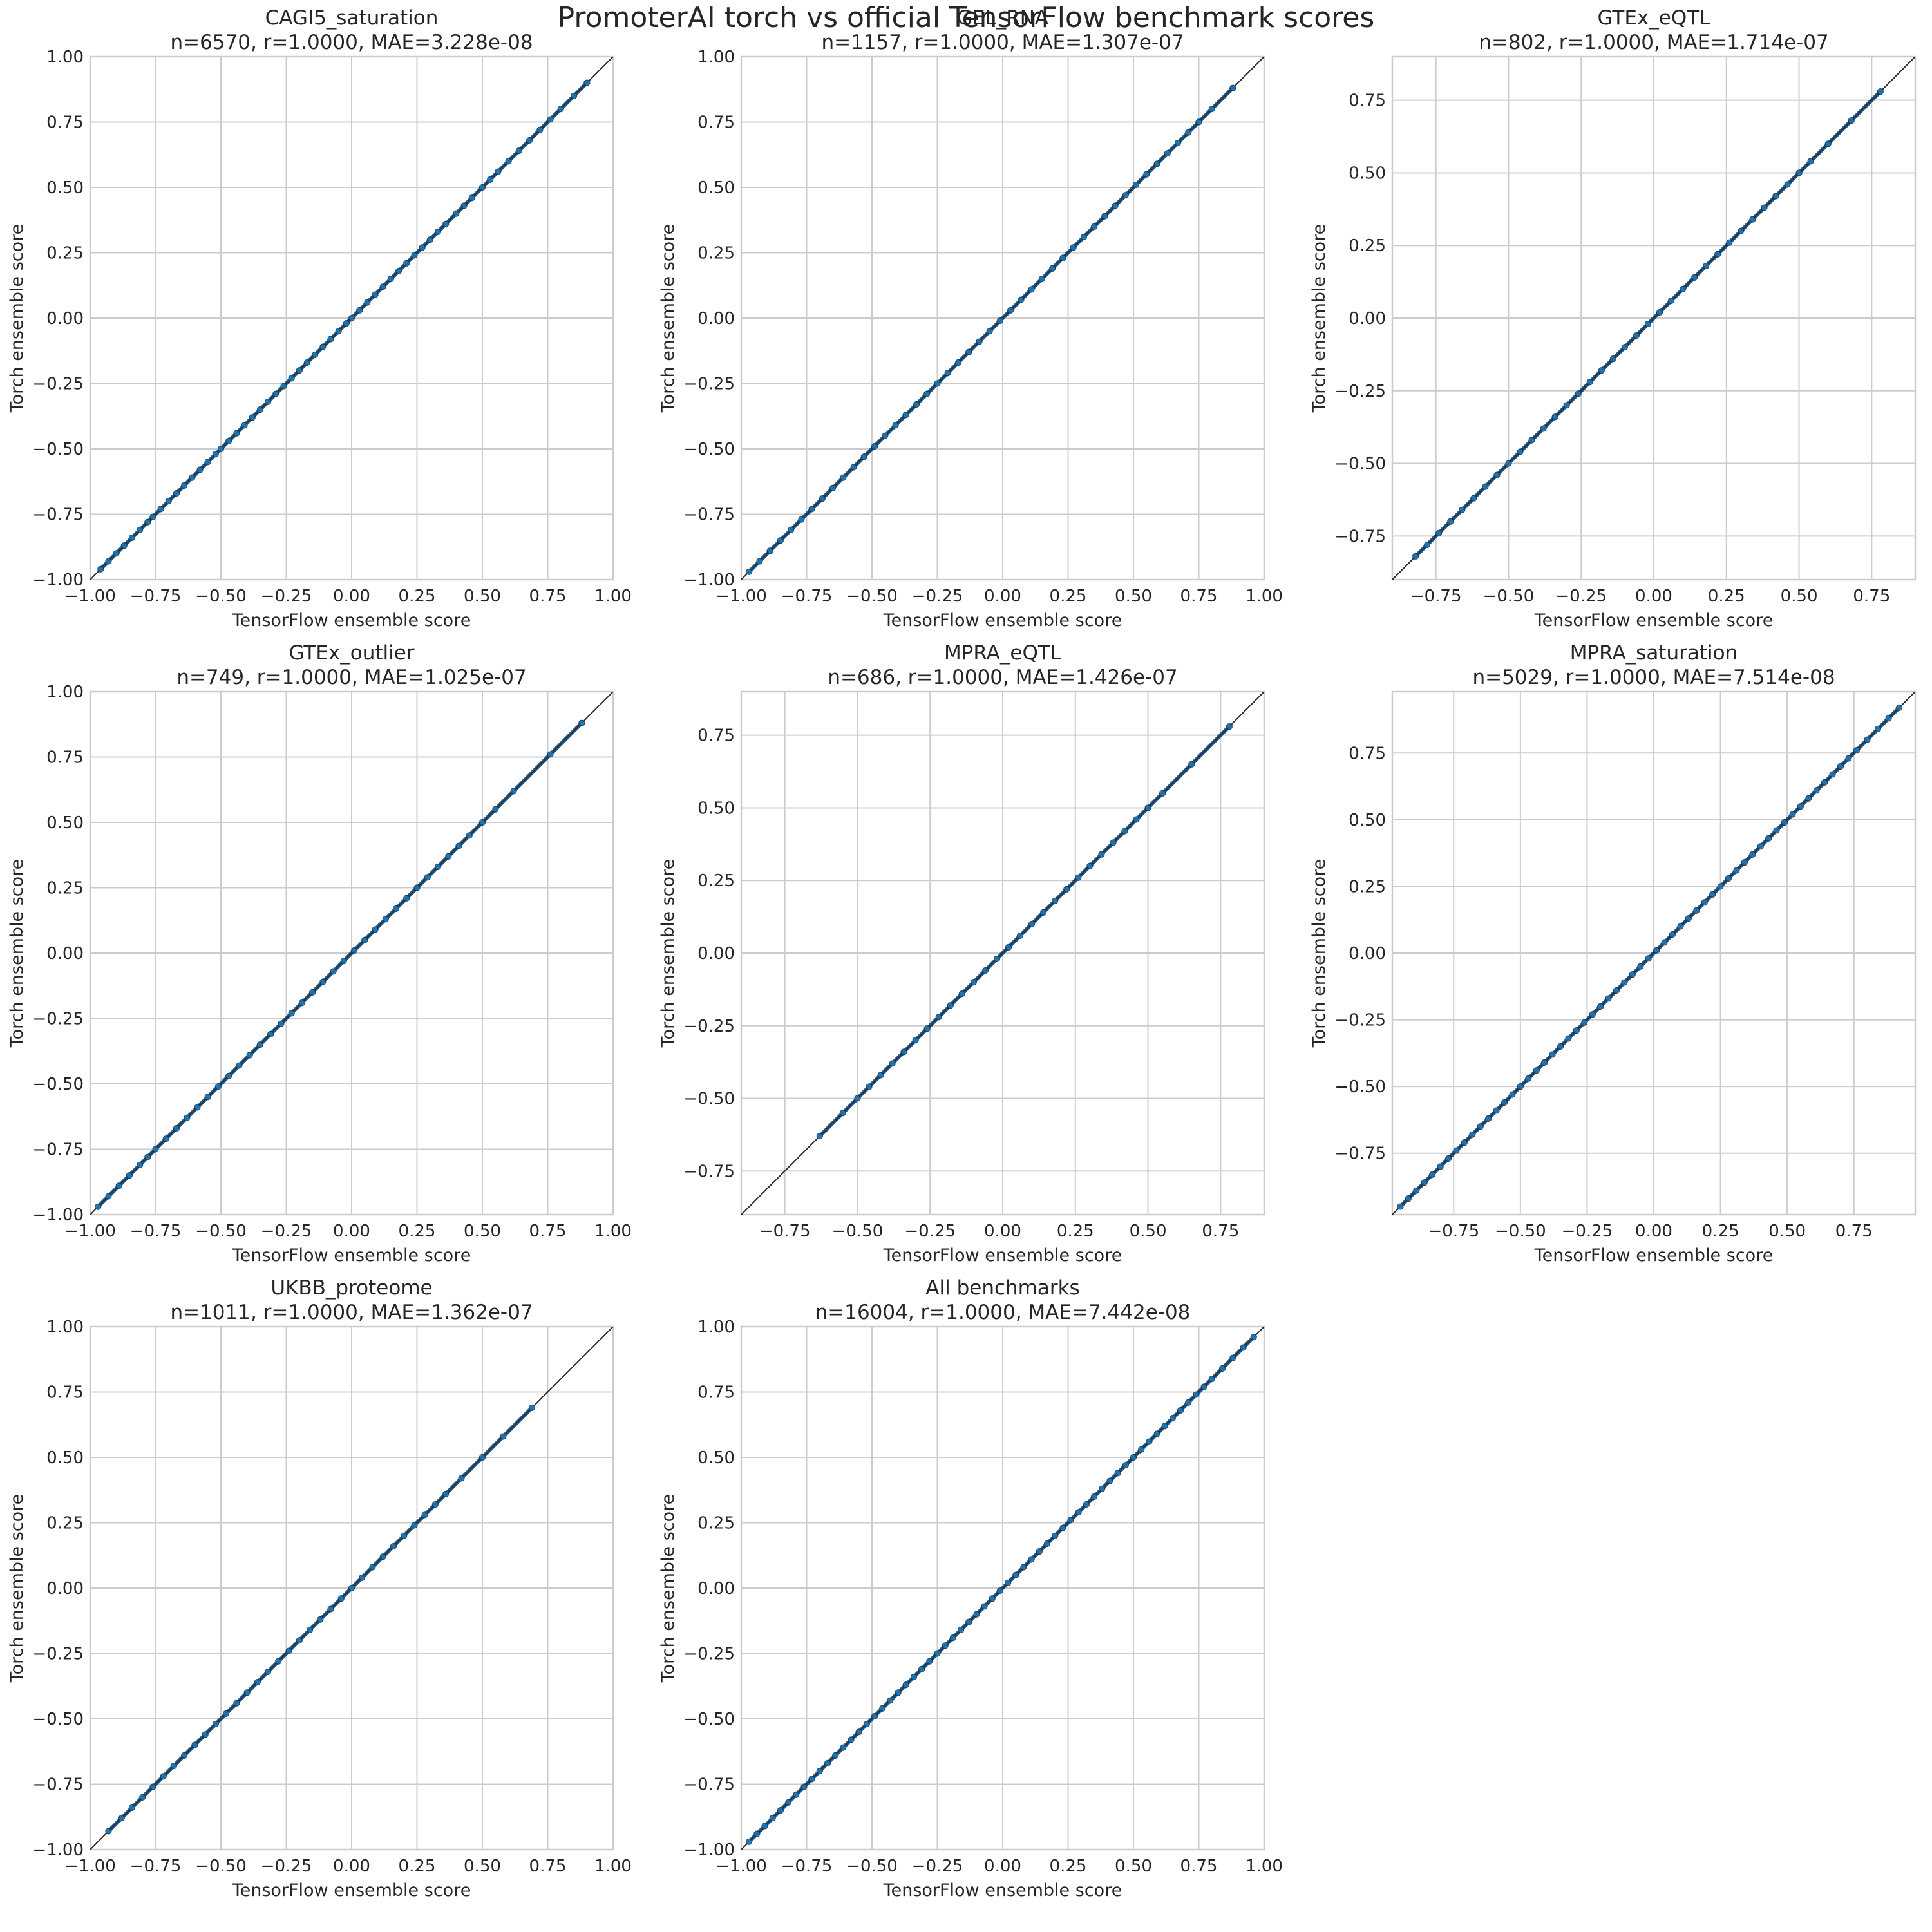 The image size is (1932, 1932). Describe the element at coordinates (1854, 1231) in the screenshot. I see `x-tick-label: 0.75` at that location.